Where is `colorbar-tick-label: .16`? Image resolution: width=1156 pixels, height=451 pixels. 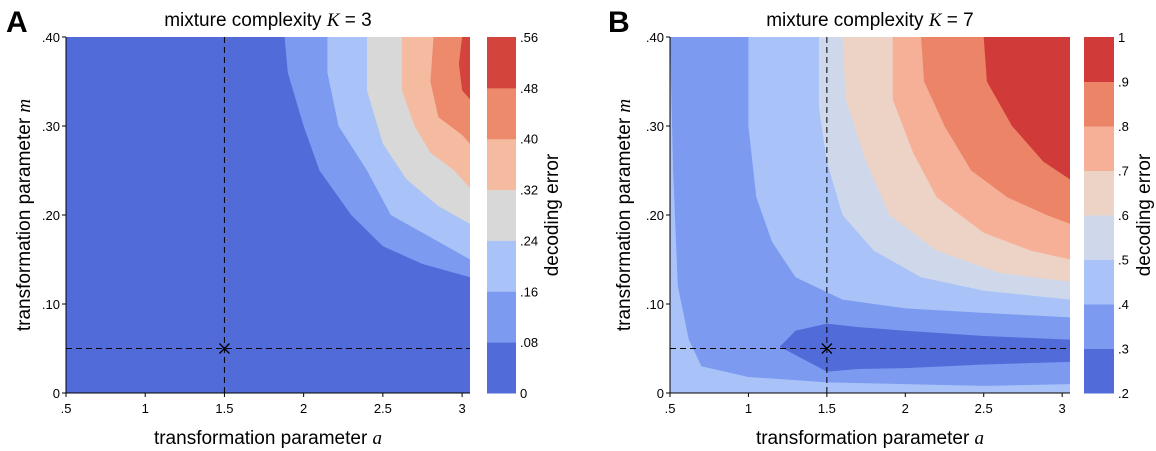 colorbar-tick-label: .16 is located at coordinates (529, 291).